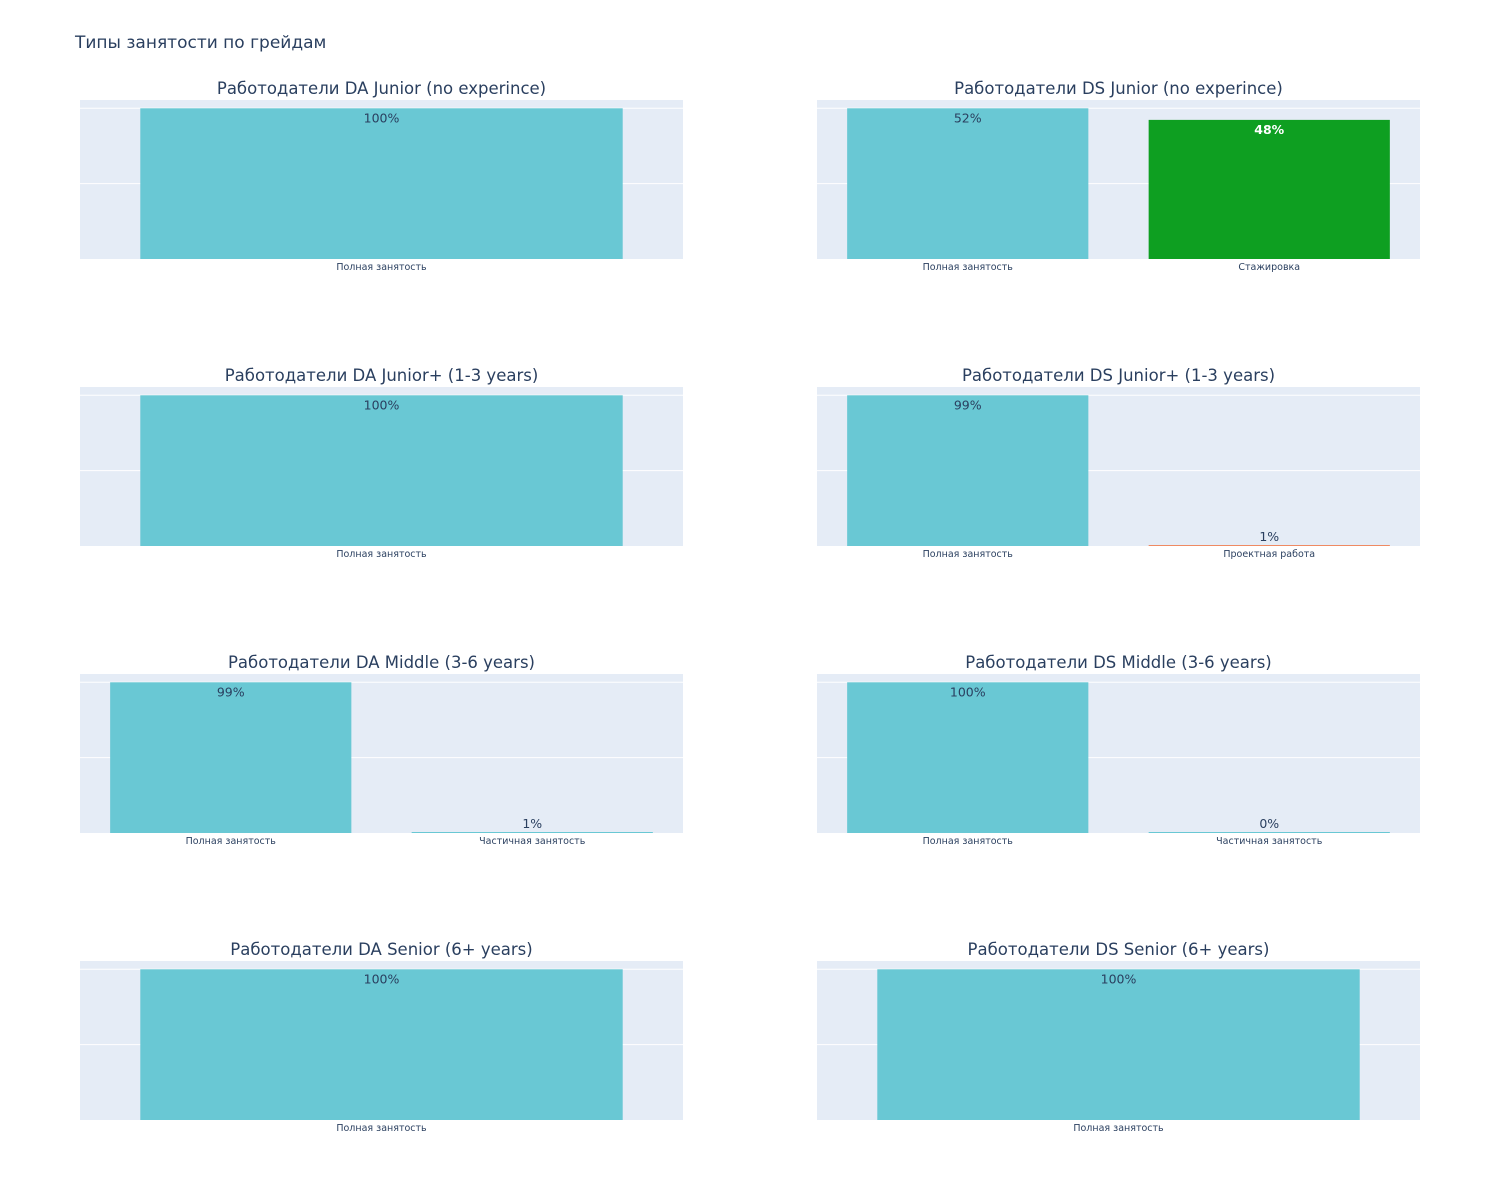 Image resolution: width=1500 pixels, height=1200 pixels. What do you see at coordinates (968, 117) in the screenshot?
I see `data-label: 52%` at bounding box center [968, 117].